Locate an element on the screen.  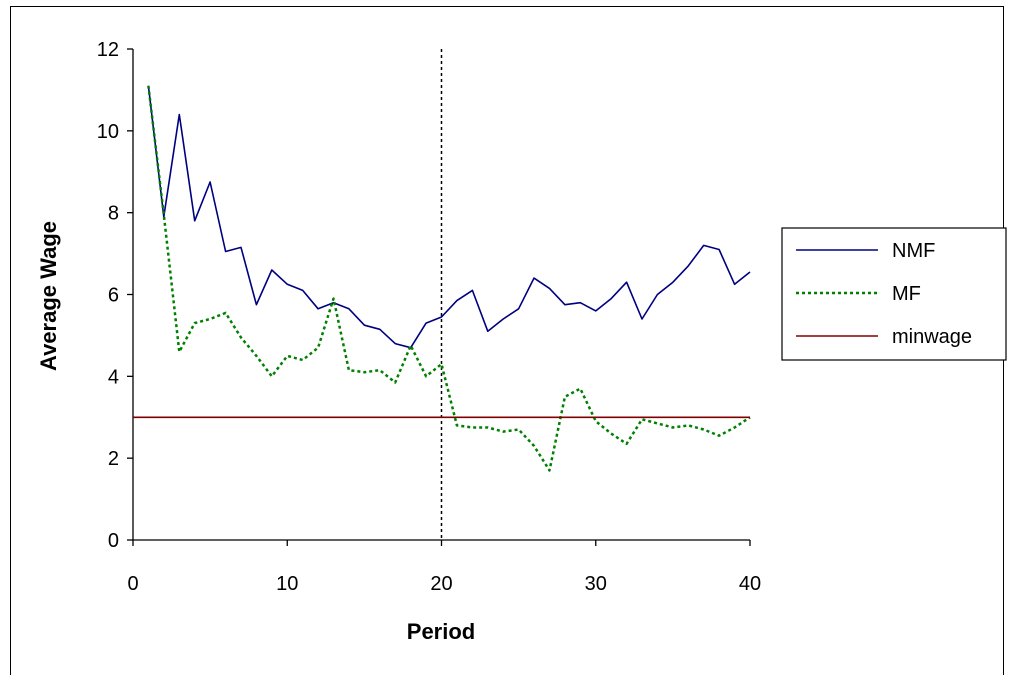
y-tick-label: 4 is located at coordinates (113, 377).